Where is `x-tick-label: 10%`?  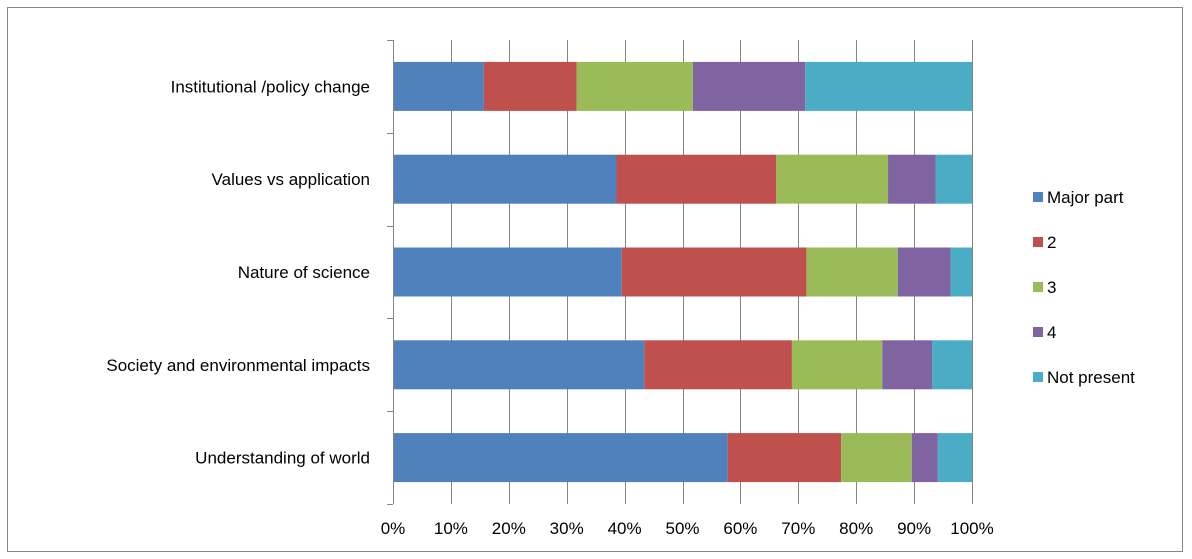 x-tick-label: 10% is located at coordinates (451, 528).